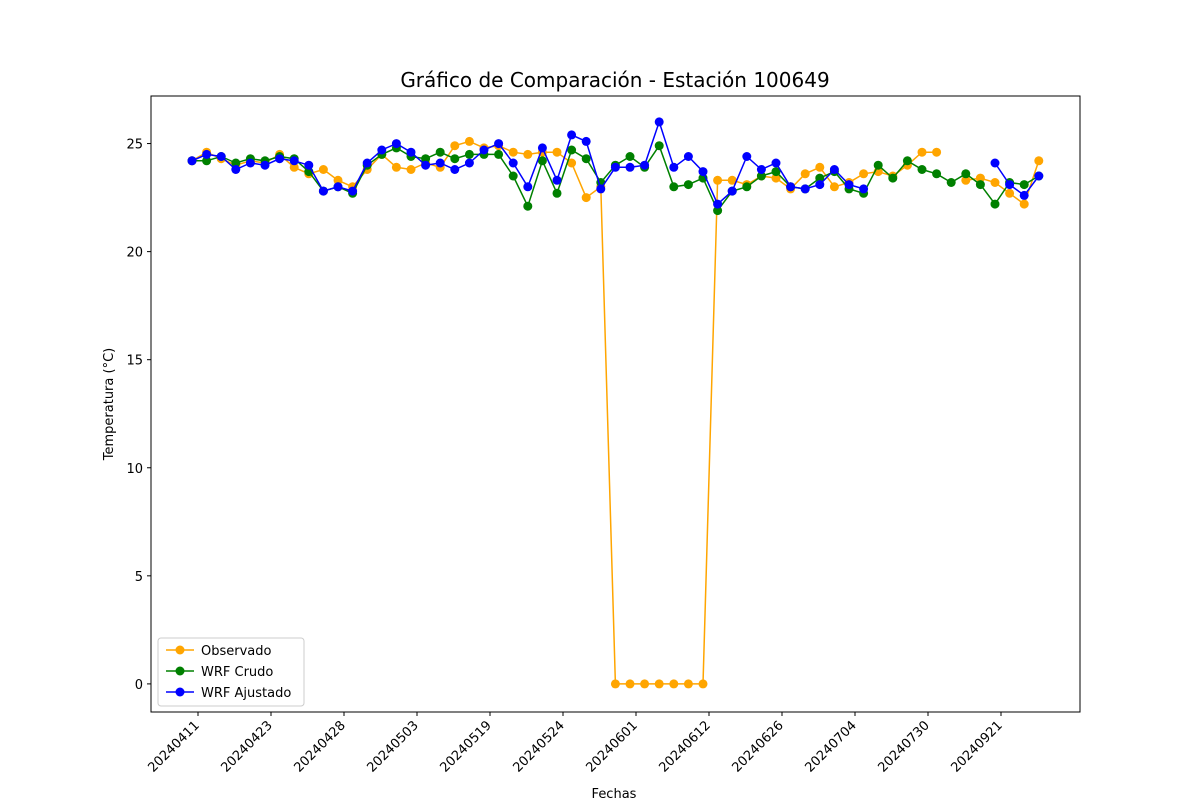  I want to click on y-tick-label: 10, so click(134, 469).